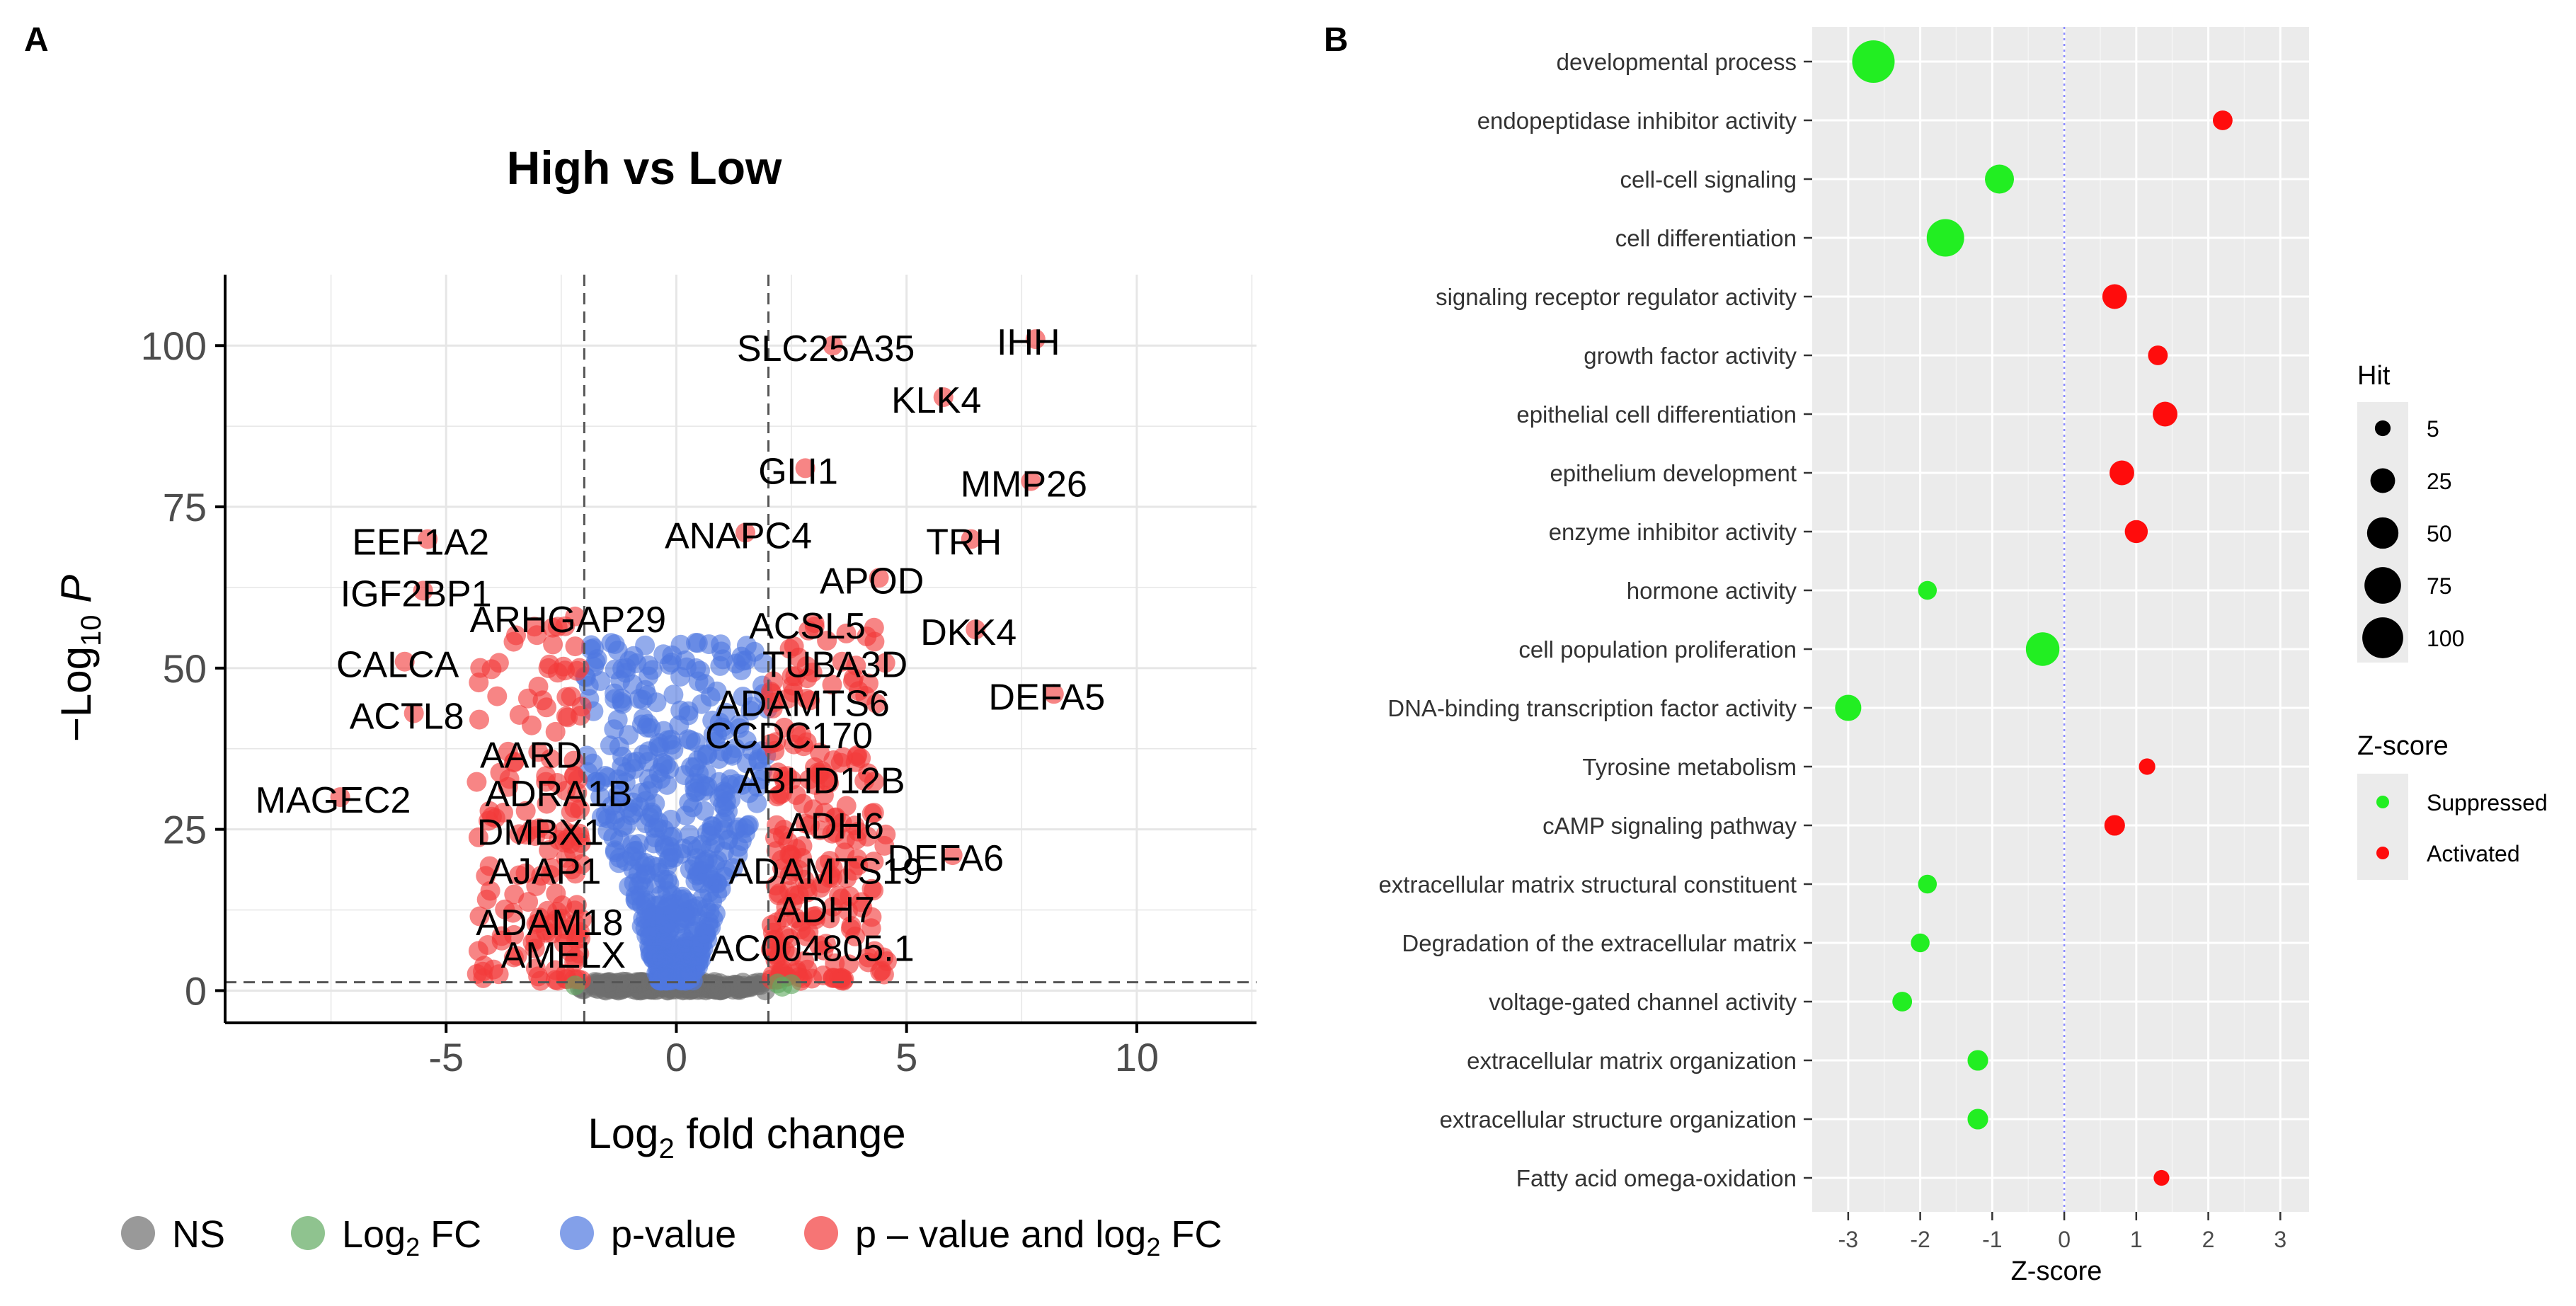  I want to click on term-label: hormone activity, so click(1712, 591).